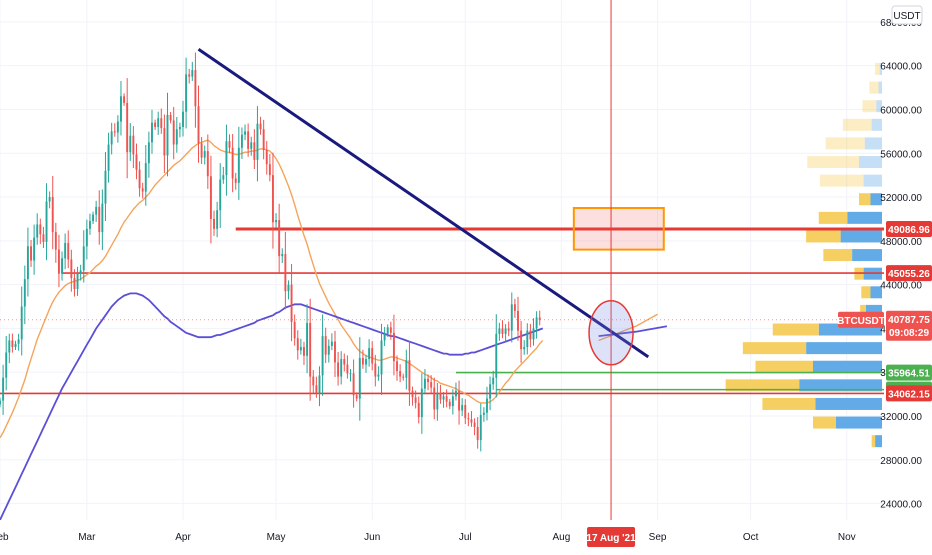 The width and height of the screenshot is (932, 555). Describe the element at coordinates (909, 393) in the screenshot. I see `level-price-tag` at that location.